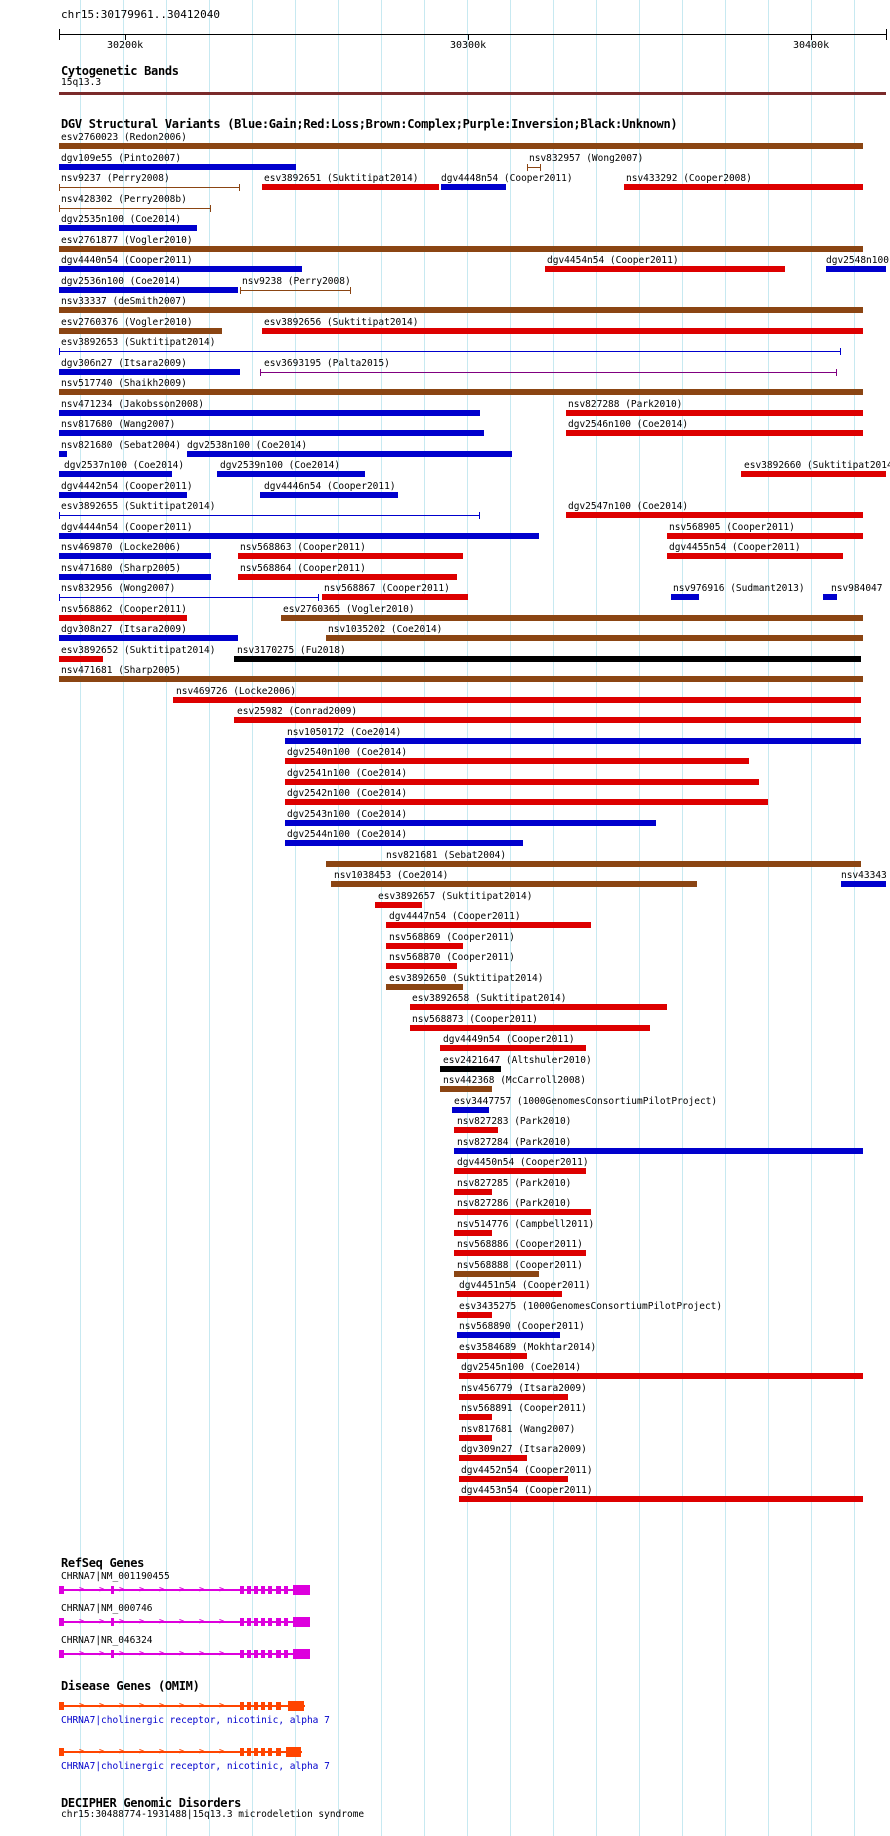 This screenshot has height=1836, width=890. Describe the element at coordinates (347, 773) in the screenshot. I see `variant-label: dgv2541n100 (Coe2014)` at that location.